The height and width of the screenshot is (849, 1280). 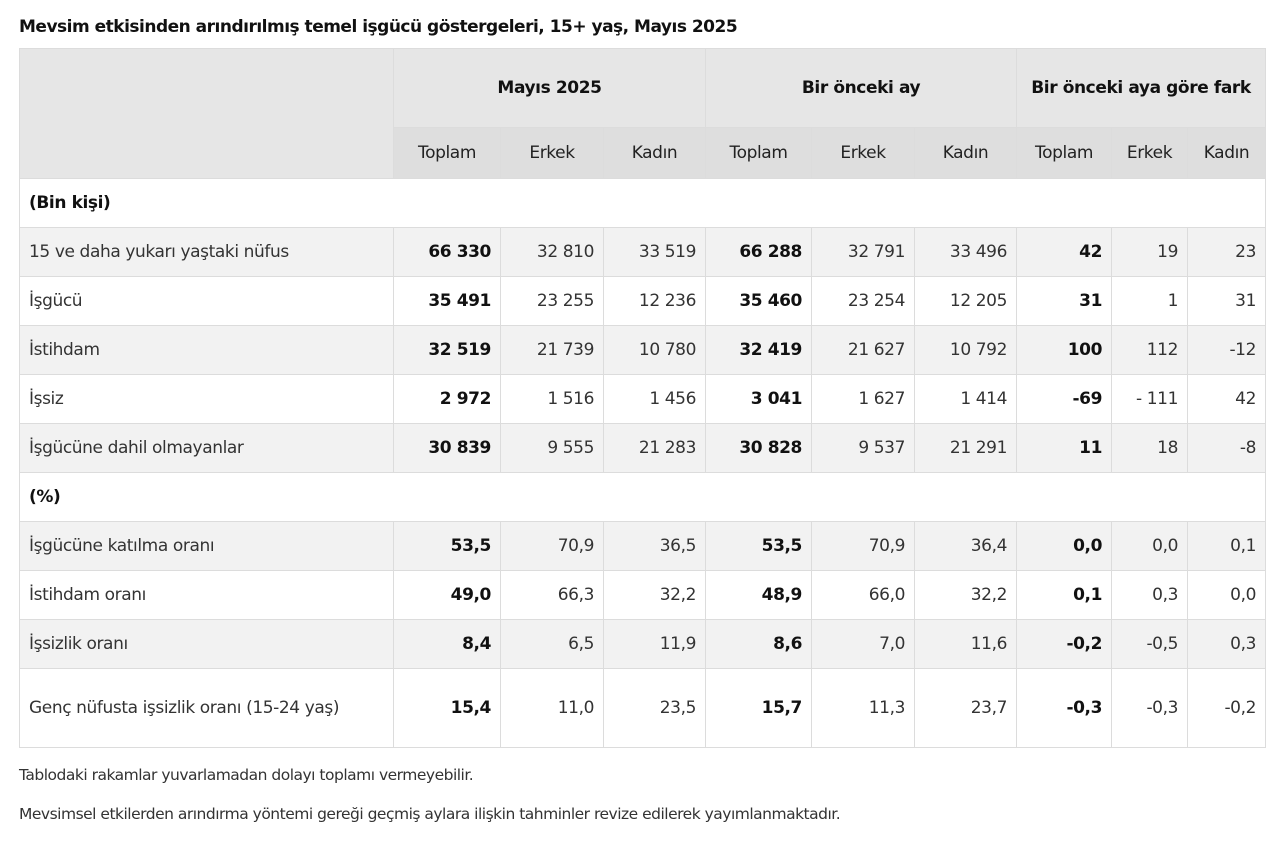 What do you see at coordinates (206, 708) in the screenshot?
I see `row-label: Genç nüfusta işsizlik oranı (15-24 yaş)` at bounding box center [206, 708].